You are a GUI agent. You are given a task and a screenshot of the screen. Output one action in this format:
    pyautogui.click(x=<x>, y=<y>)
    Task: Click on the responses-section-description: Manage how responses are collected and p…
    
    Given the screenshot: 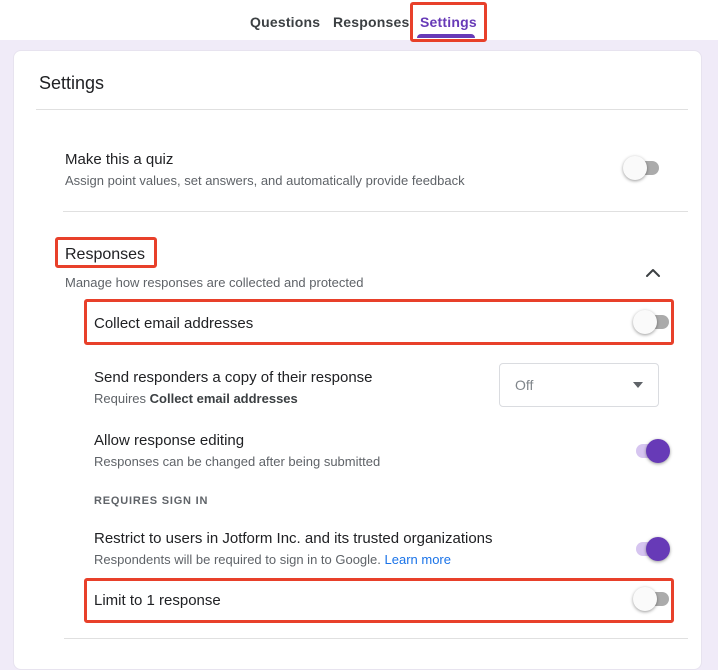 What is the action you would take?
    pyautogui.click(x=214, y=282)
    